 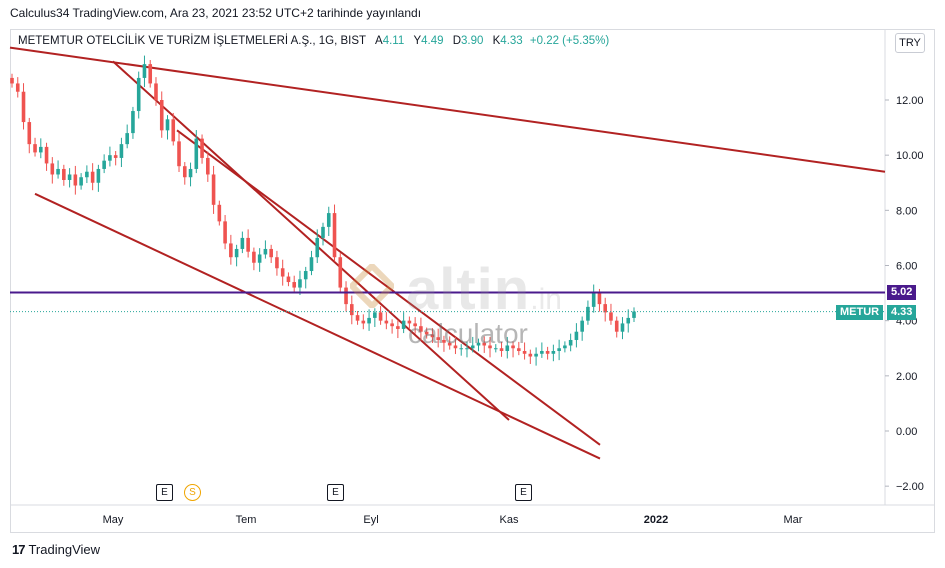 What do you see at coordinates (910, 101) in the screenshot?
I see `y-tick-label: 12.00` at bounding box center [910, 101].